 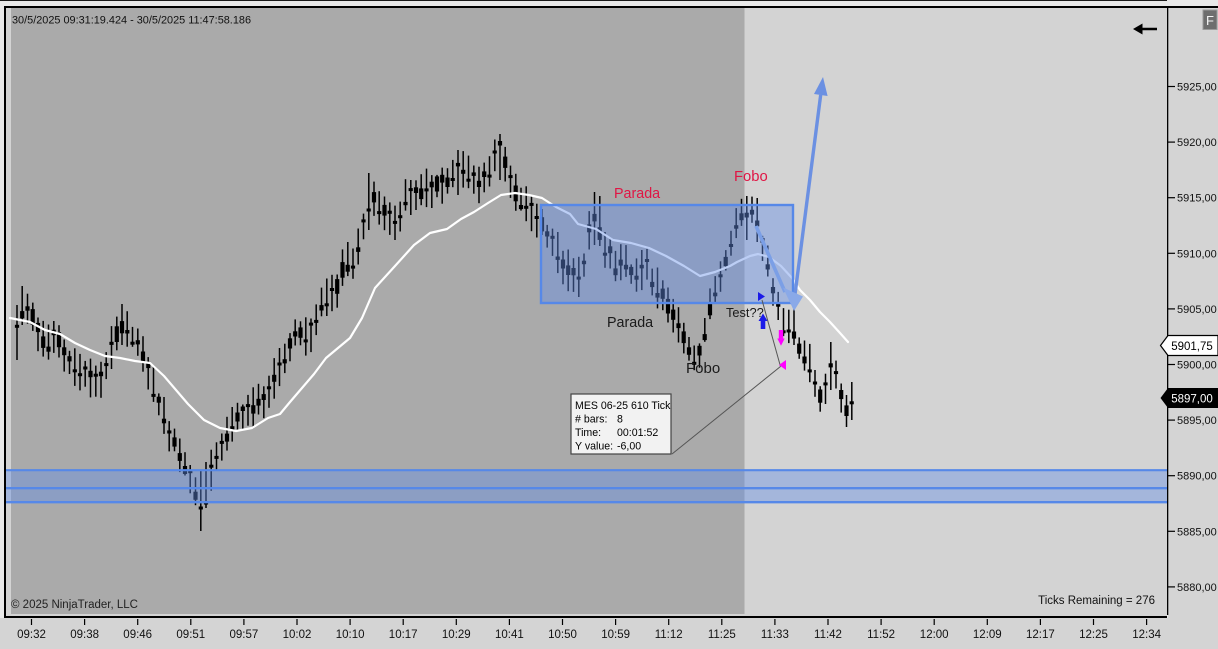 What do you see at coordinates (1197, 254) in the screenshot?
I see `svg-text: 5910,00` at bounding box center [1197, 254].